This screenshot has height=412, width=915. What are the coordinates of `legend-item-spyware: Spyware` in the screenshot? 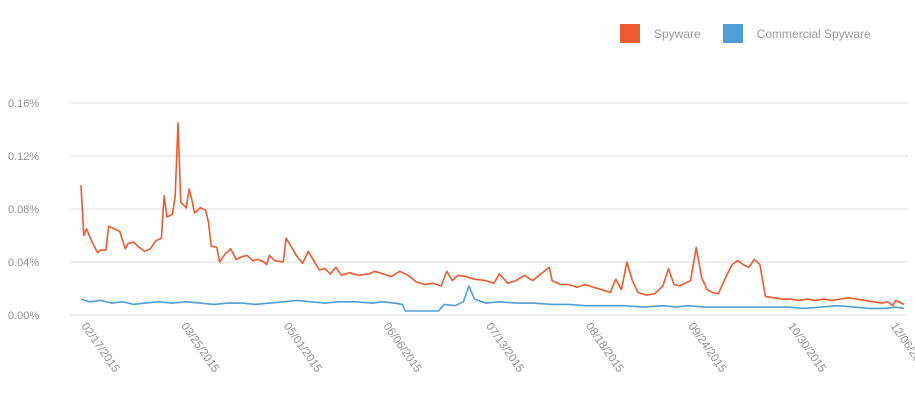 It's located at (660, 33).